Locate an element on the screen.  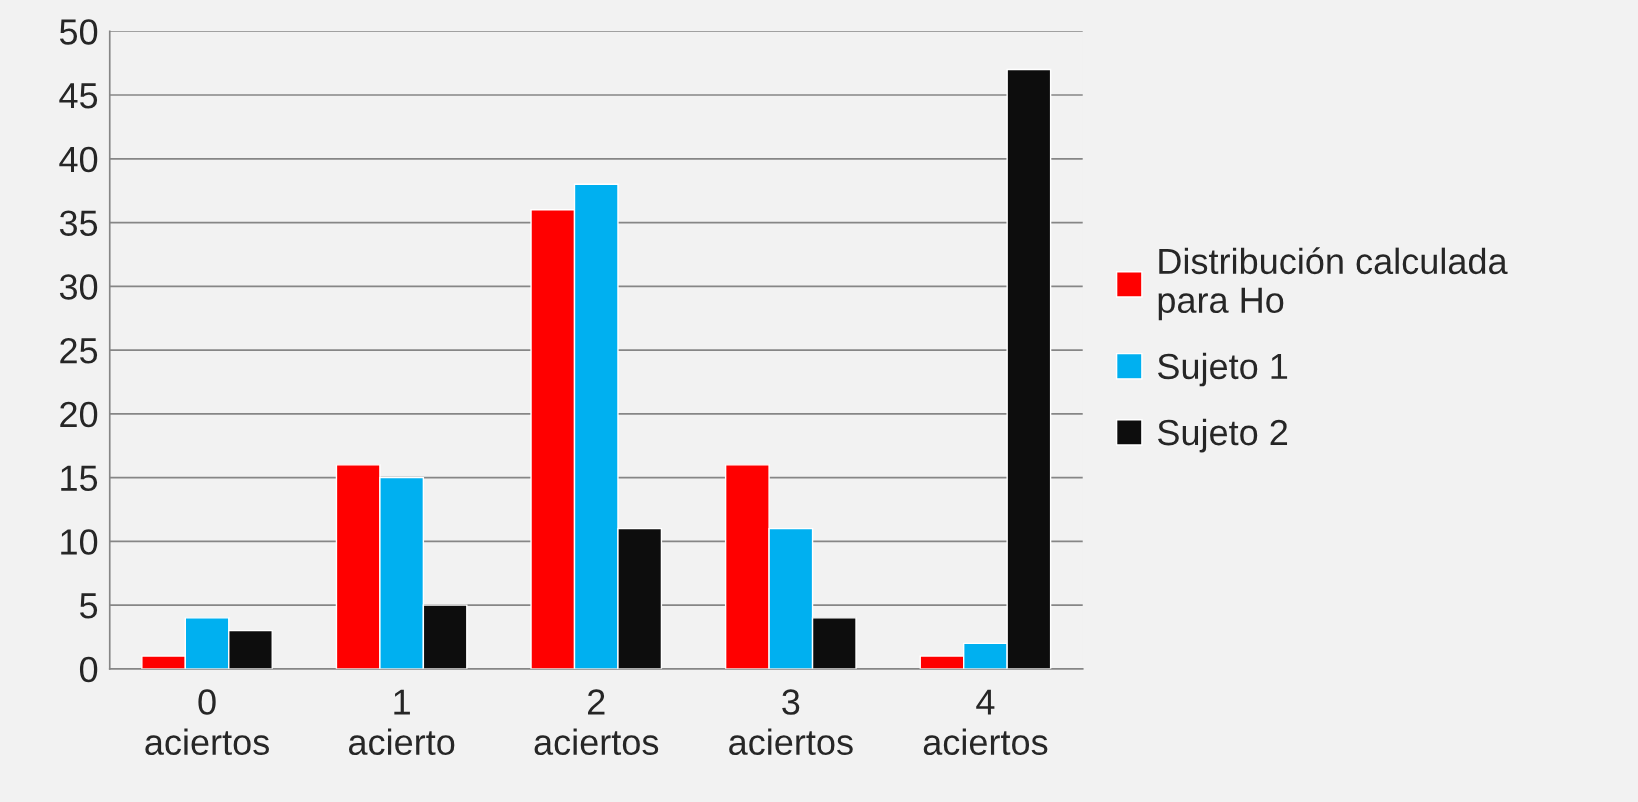
x-tick-label: 1 acierto is located at coordinates (401, 722).